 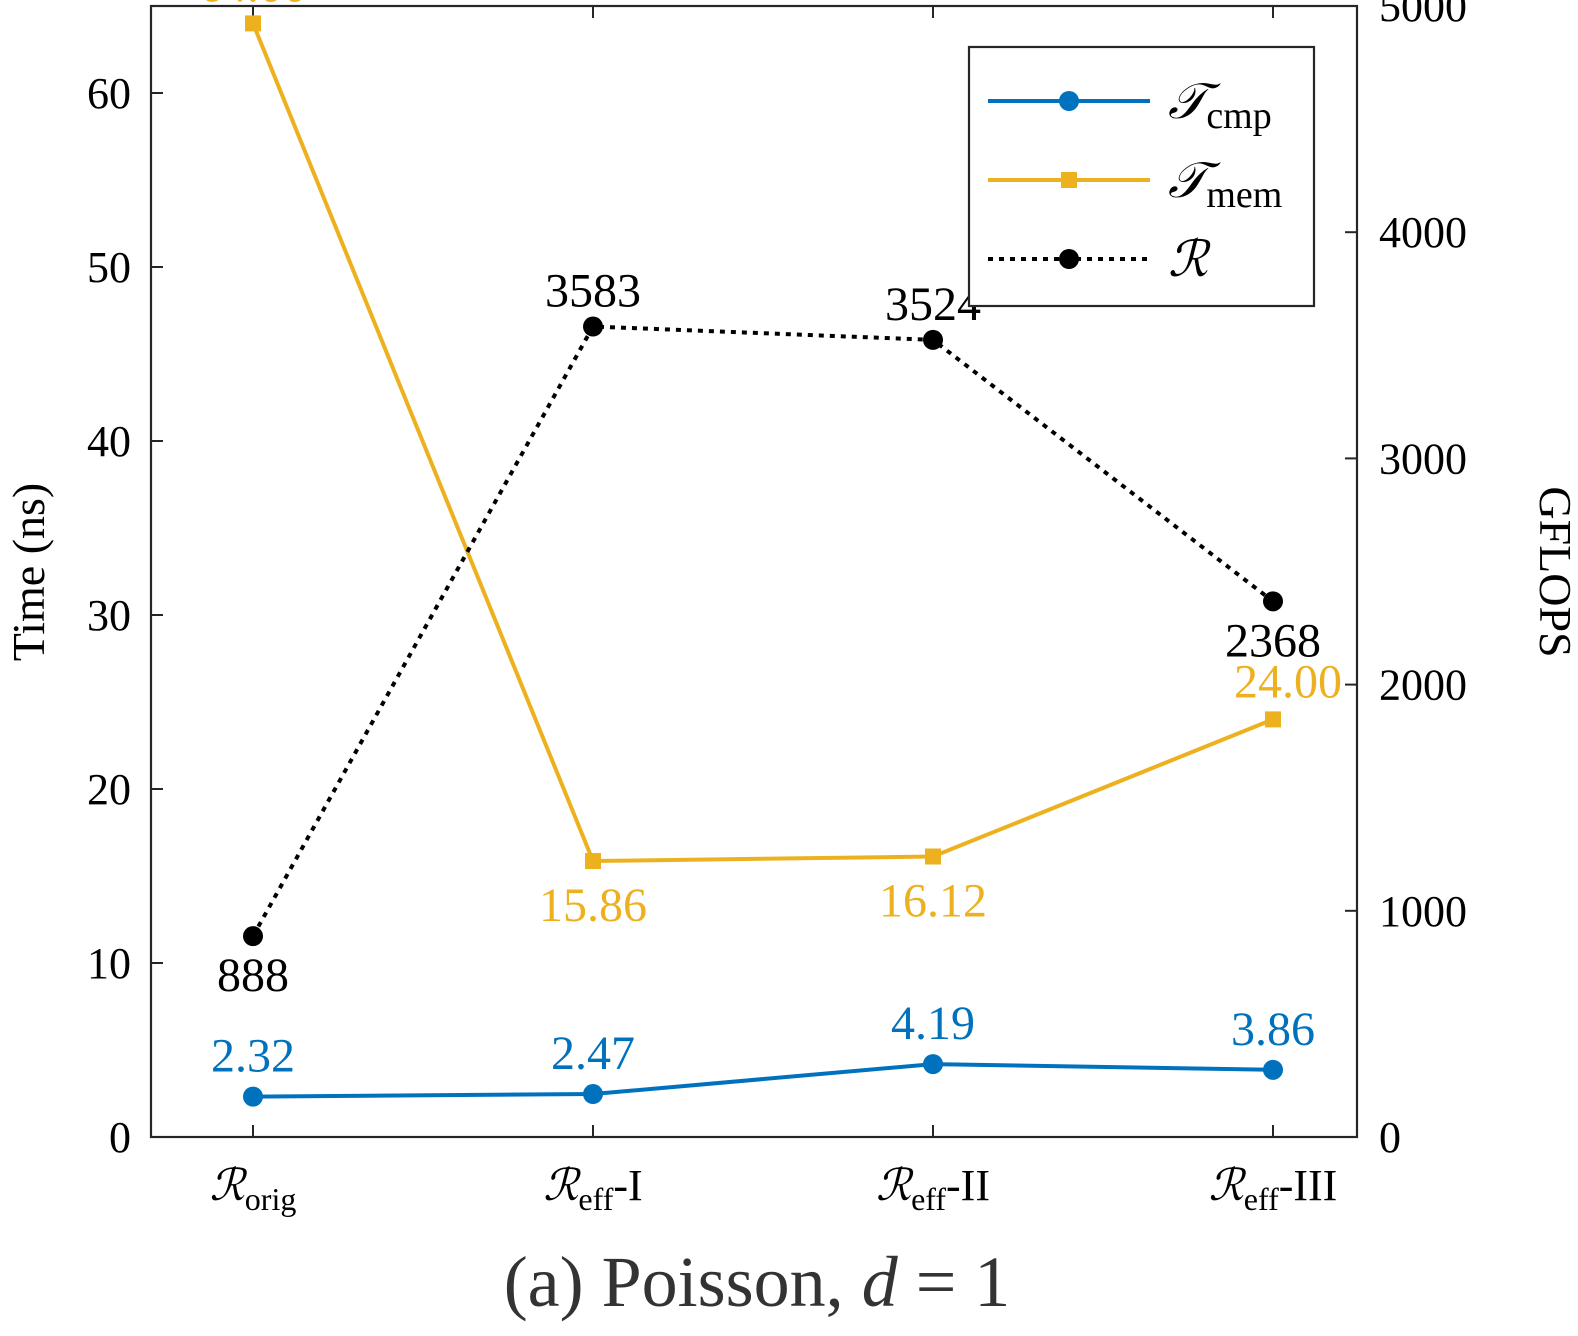 What do you see at coordinates (1273, 1188) in the screenshot?
I see `x-tick-label: ℛeff-III` at bounding box center [1273, 1188].